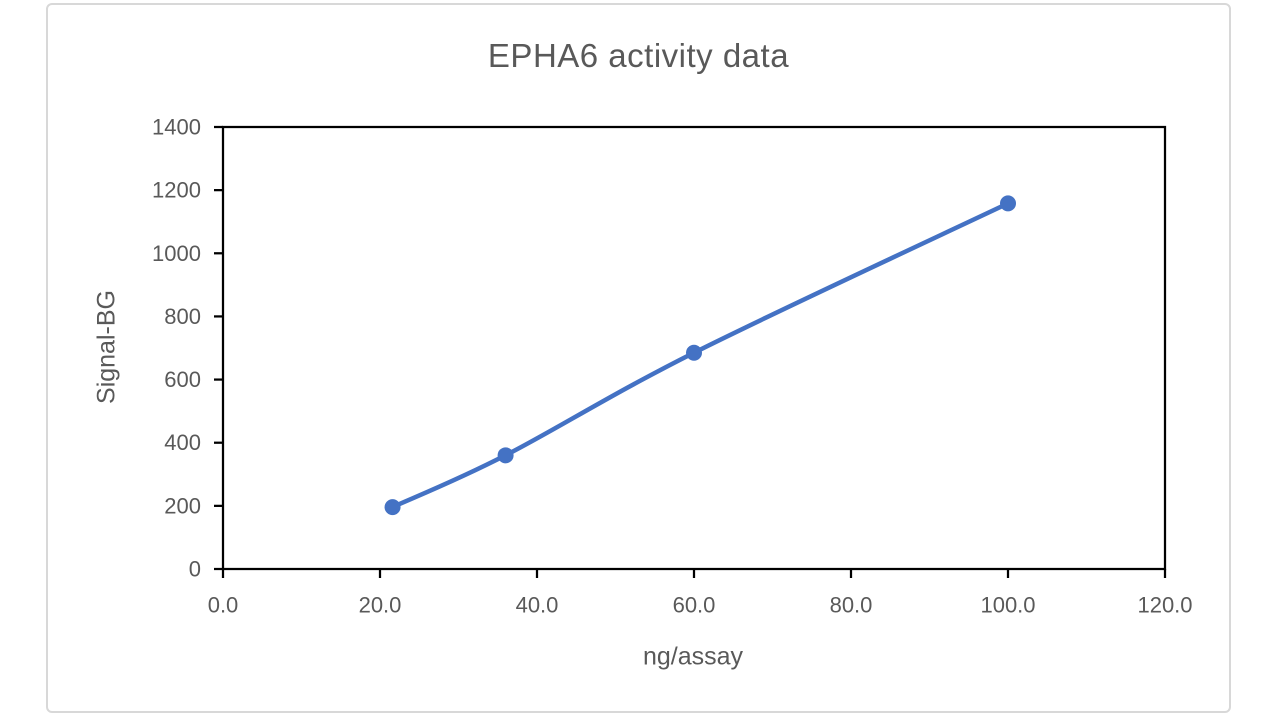  I want to click on x-tick-label: 0.0, so click(223, 605).